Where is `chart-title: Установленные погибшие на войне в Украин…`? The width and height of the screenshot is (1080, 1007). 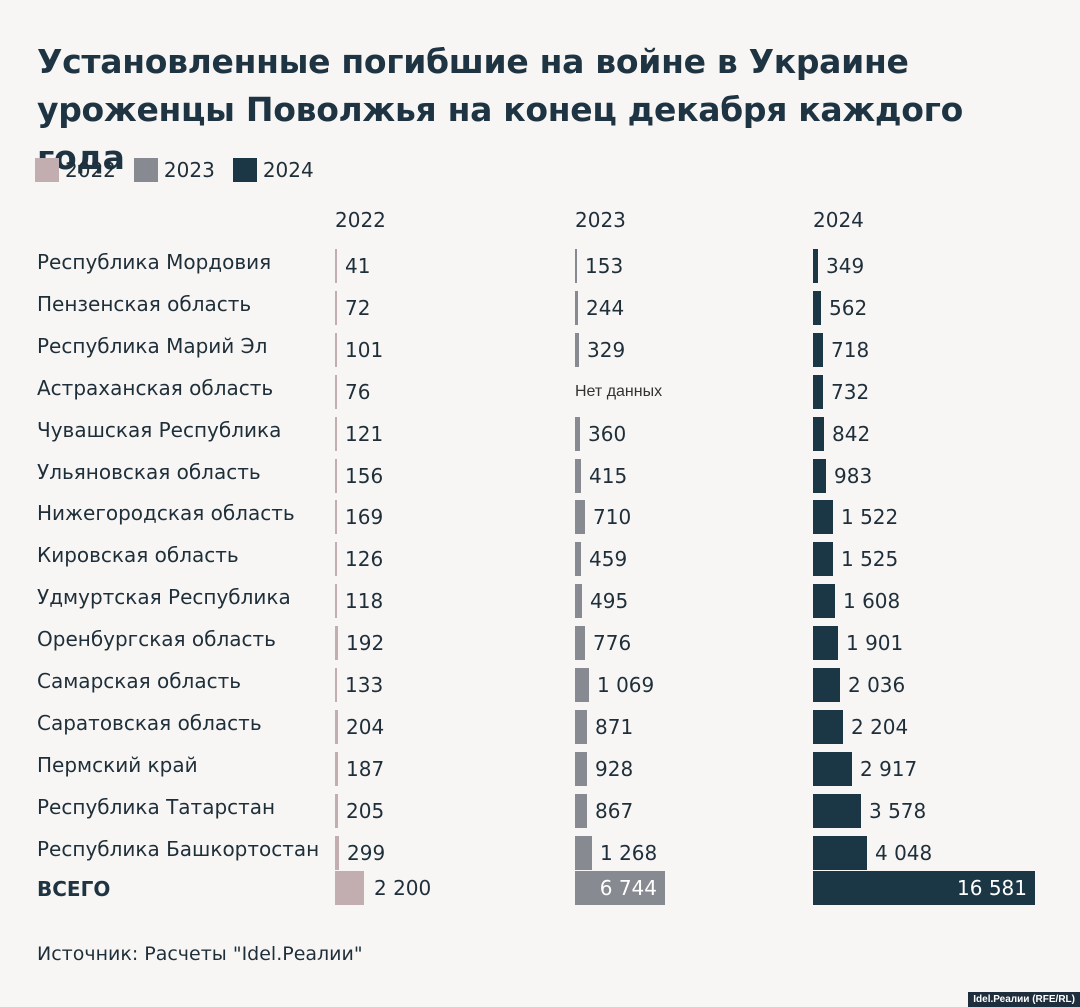 chart-title: Установленные погибшие на войне в Украин… is located at coordinates (547, 110).